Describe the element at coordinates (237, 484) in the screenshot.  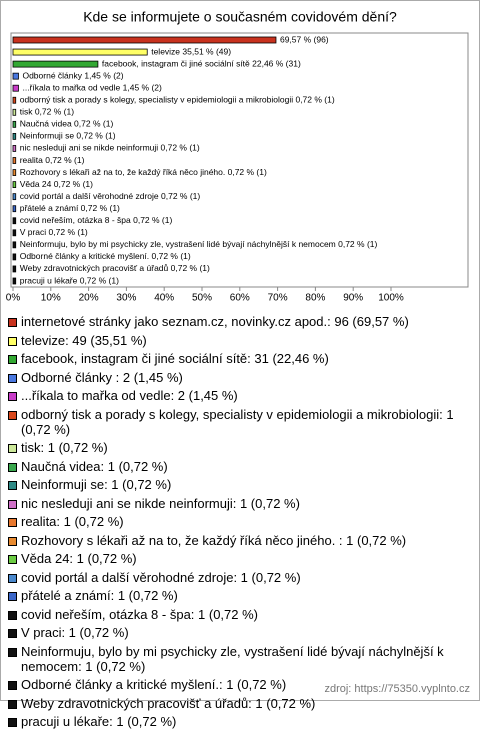
I see `legend-item: Neinformuji se: 1 (0,72 %)` at that location.